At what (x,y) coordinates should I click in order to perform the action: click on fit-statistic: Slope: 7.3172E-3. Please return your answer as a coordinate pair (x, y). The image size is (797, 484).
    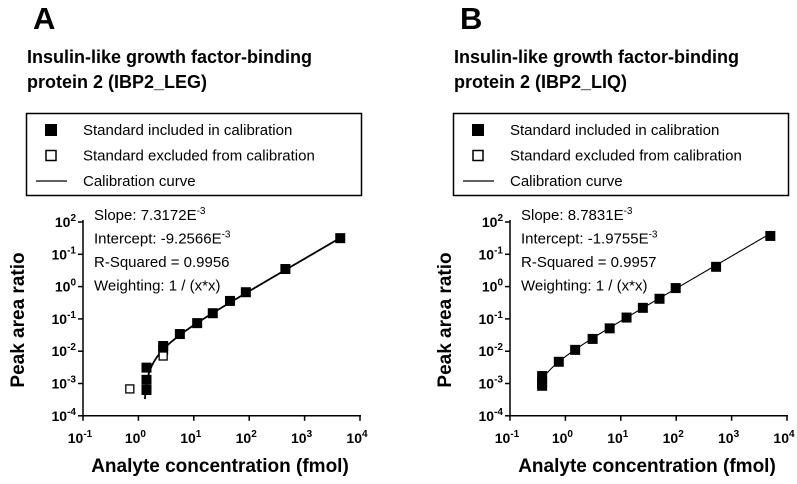
    Looking at the image, I should click on (150, 215).